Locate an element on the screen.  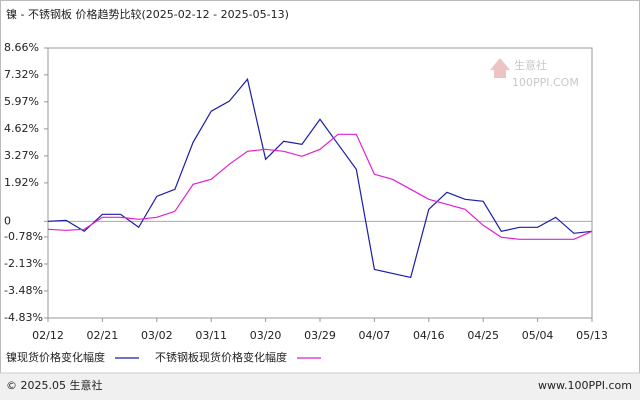
x-tick-label: 04/25 is located at coordinates (483, 335).